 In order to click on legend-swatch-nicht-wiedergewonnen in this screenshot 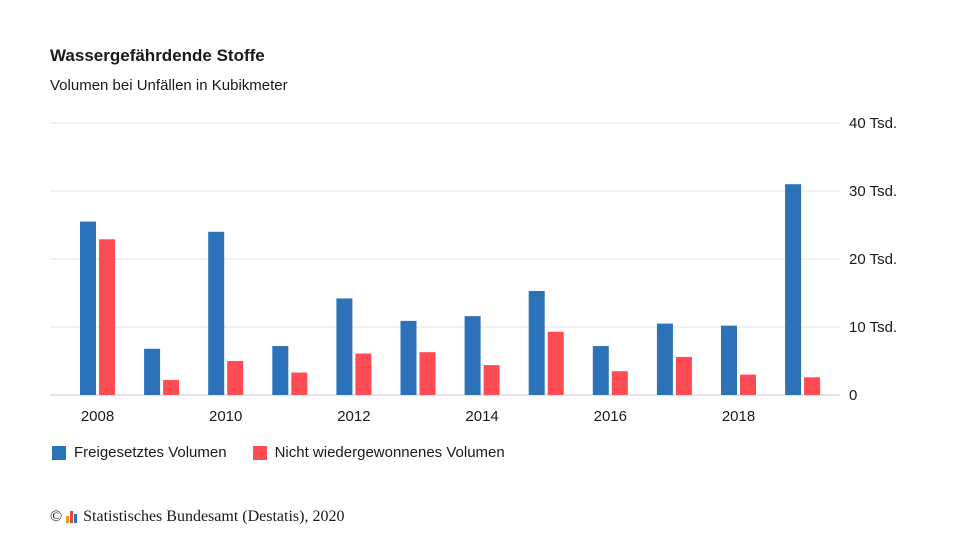, I will do `click(259, 452)`.